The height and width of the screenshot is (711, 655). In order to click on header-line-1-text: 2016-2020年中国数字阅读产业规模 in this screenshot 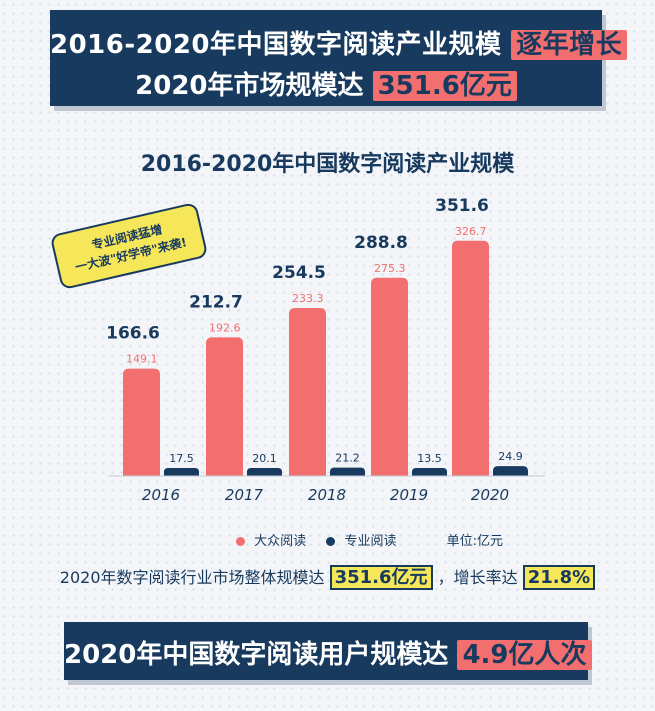, I will do `click(276, 45)`.